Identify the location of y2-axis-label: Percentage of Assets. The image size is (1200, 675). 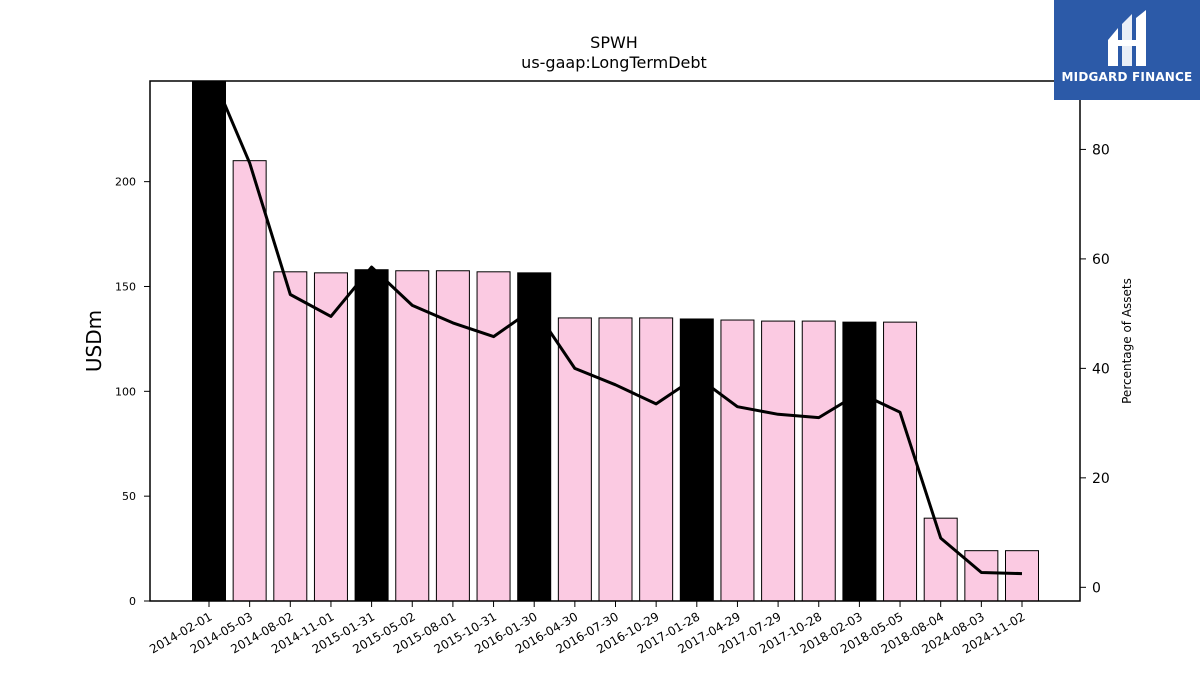
(1127, 341).